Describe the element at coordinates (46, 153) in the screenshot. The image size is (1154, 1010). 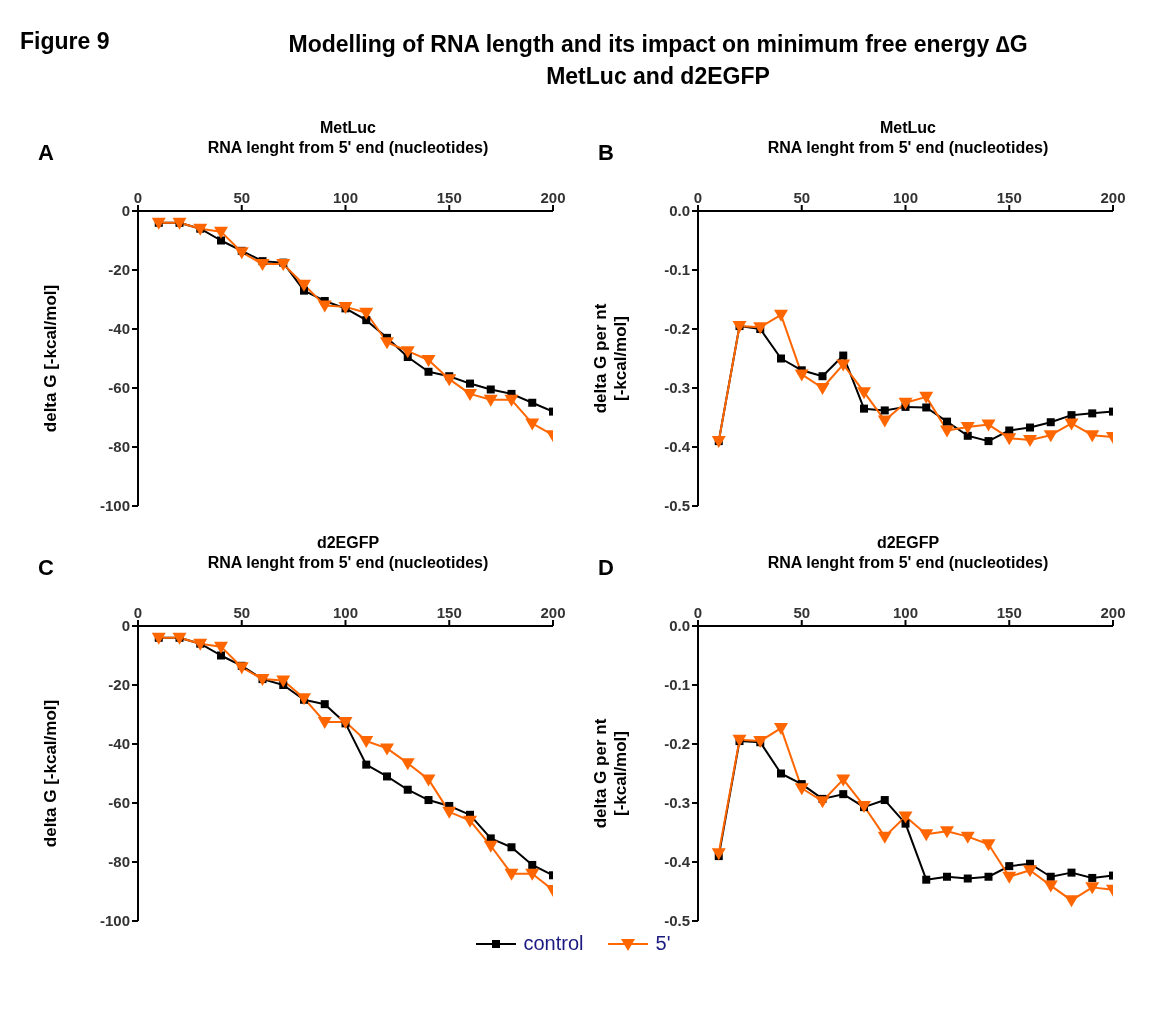
I see `text: A` at that location.